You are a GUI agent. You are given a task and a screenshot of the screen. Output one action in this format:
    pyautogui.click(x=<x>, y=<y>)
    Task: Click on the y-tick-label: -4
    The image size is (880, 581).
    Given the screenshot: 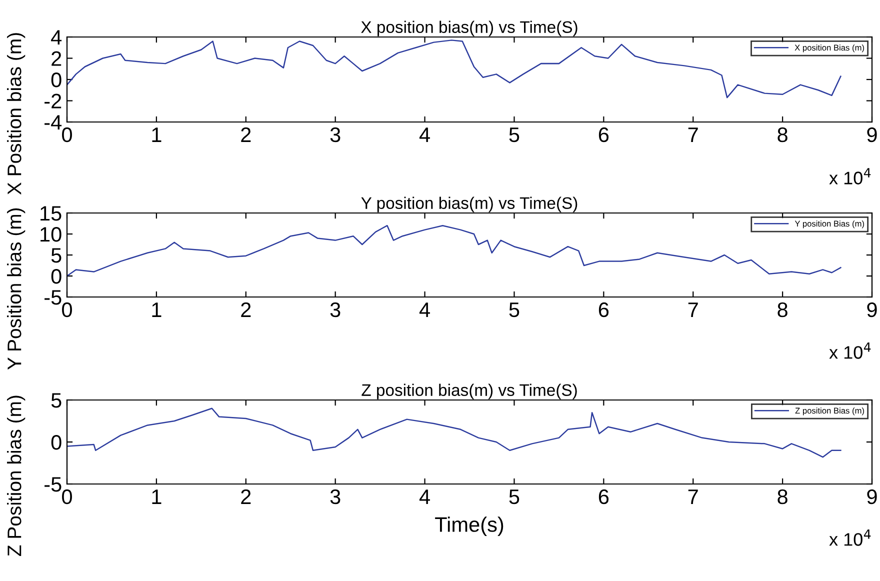 What is the action you would take?
    pyautogui.click(x=53, y=122)
    